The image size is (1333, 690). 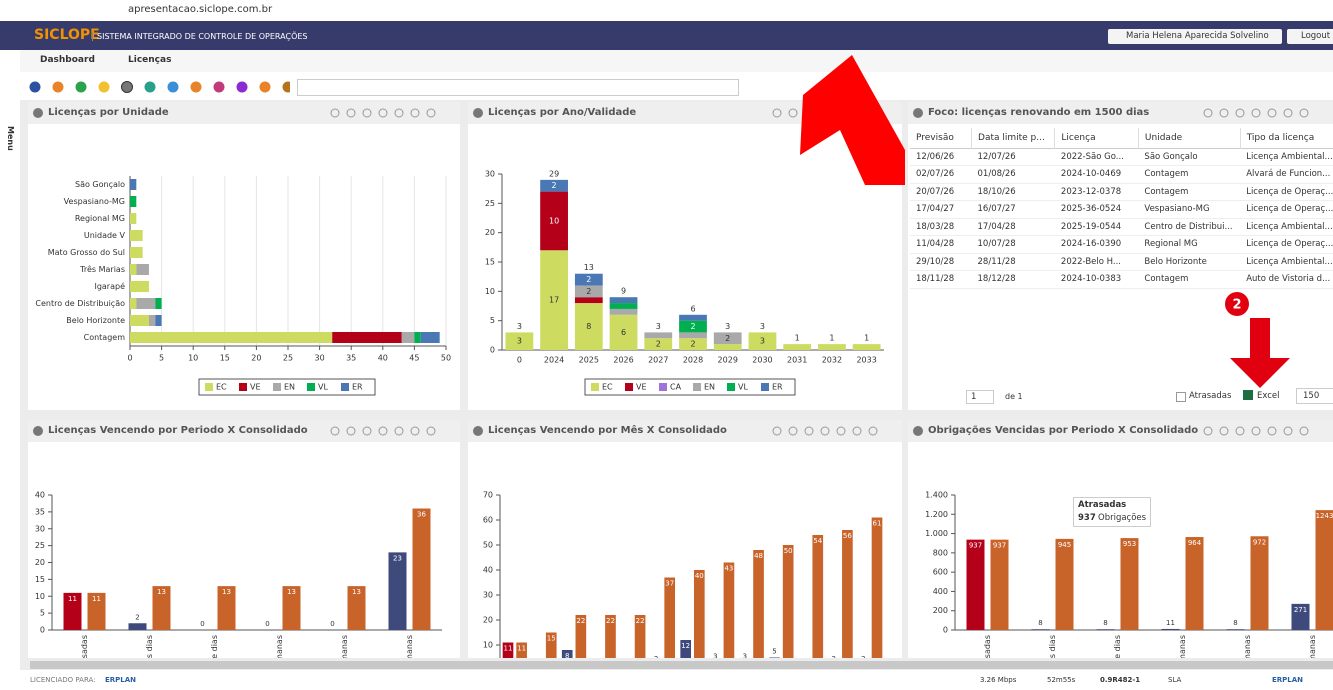 What do you see at coordinates (10, 138) in the screenshot?
I see `menu-label: Menu` at bounding box center [10, 138].